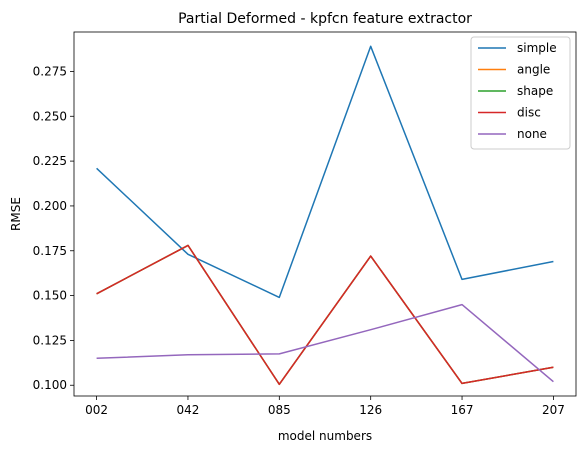  I want to click on x-tick-label: 002, so click(96, 410).